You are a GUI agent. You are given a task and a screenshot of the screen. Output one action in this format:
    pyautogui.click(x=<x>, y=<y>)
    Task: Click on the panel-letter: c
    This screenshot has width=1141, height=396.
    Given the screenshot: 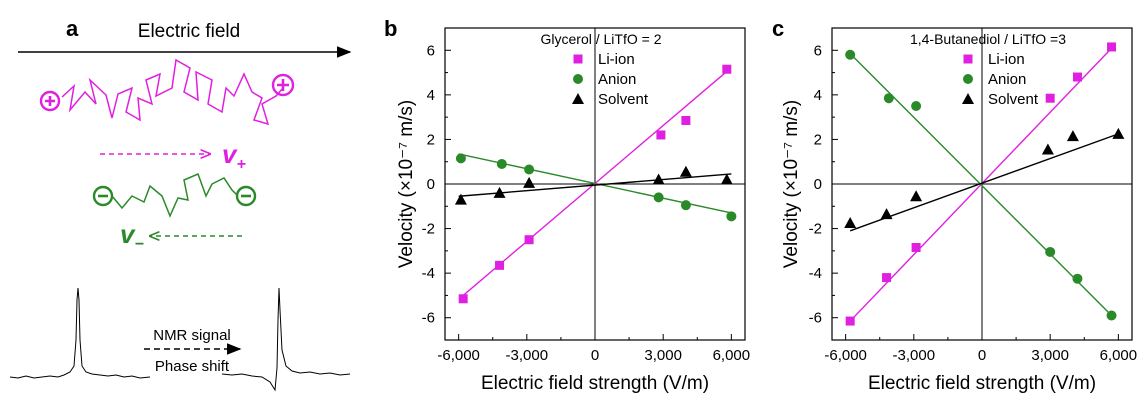 What is the action you would take?
    pyautogui.click(x=778, y=28)
    